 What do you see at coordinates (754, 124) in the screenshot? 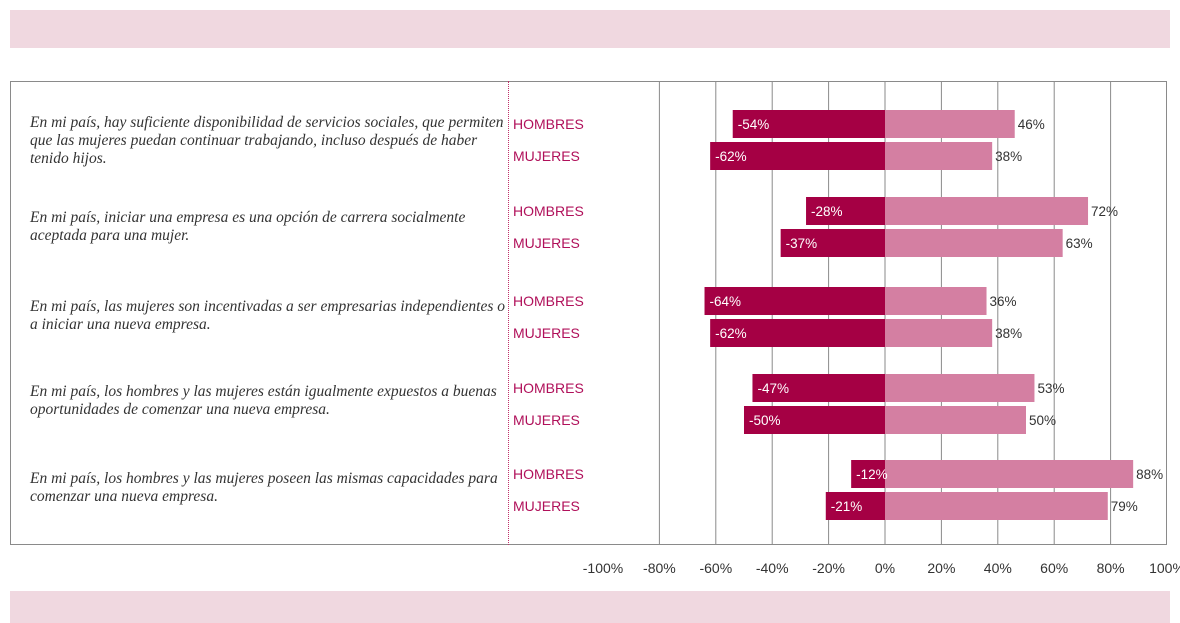
I see `negative-value-label: -54%` at bounding box center [754, 124].